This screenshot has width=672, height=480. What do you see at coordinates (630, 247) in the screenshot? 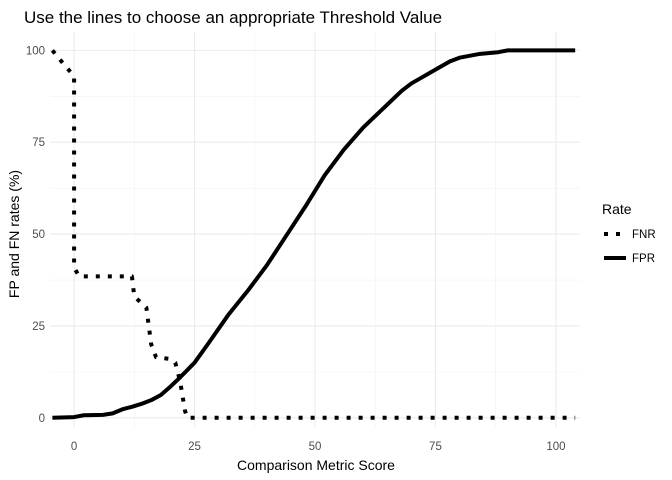
I see `legend-items: FNR FPR` at bounding box center [630, 247].